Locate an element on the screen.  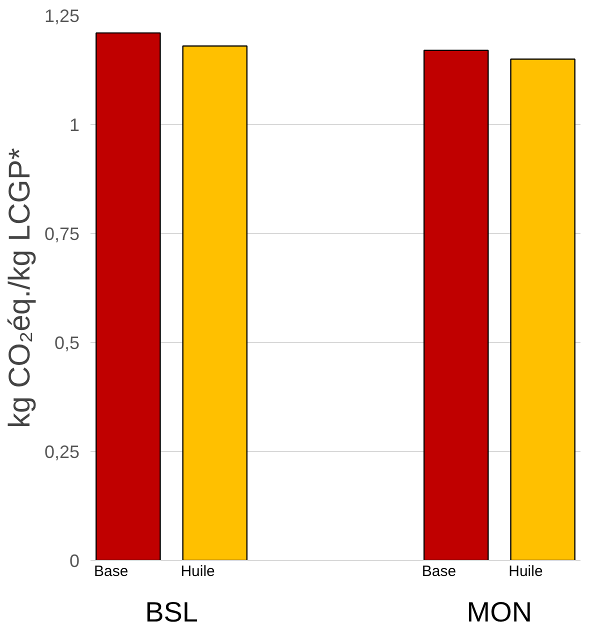
series-label: Huile is located at coordinates (197, 571).